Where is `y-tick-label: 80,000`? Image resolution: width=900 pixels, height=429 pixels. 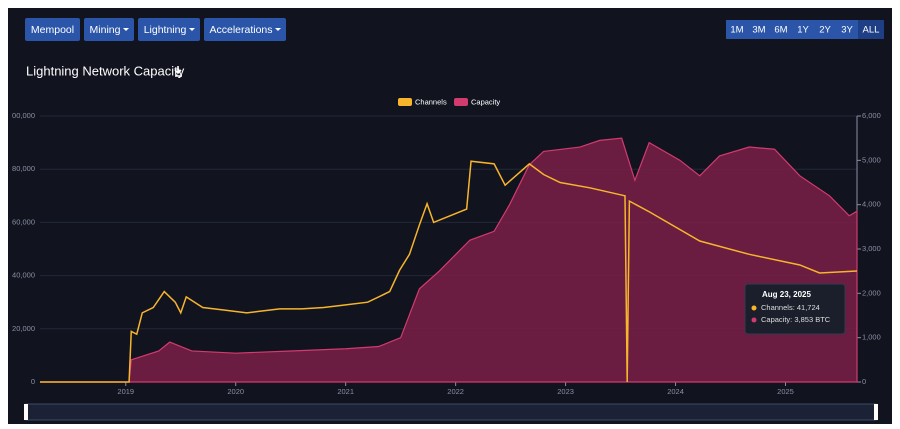
y-tick-label: 80,000 is located at coordinates (23, 168).